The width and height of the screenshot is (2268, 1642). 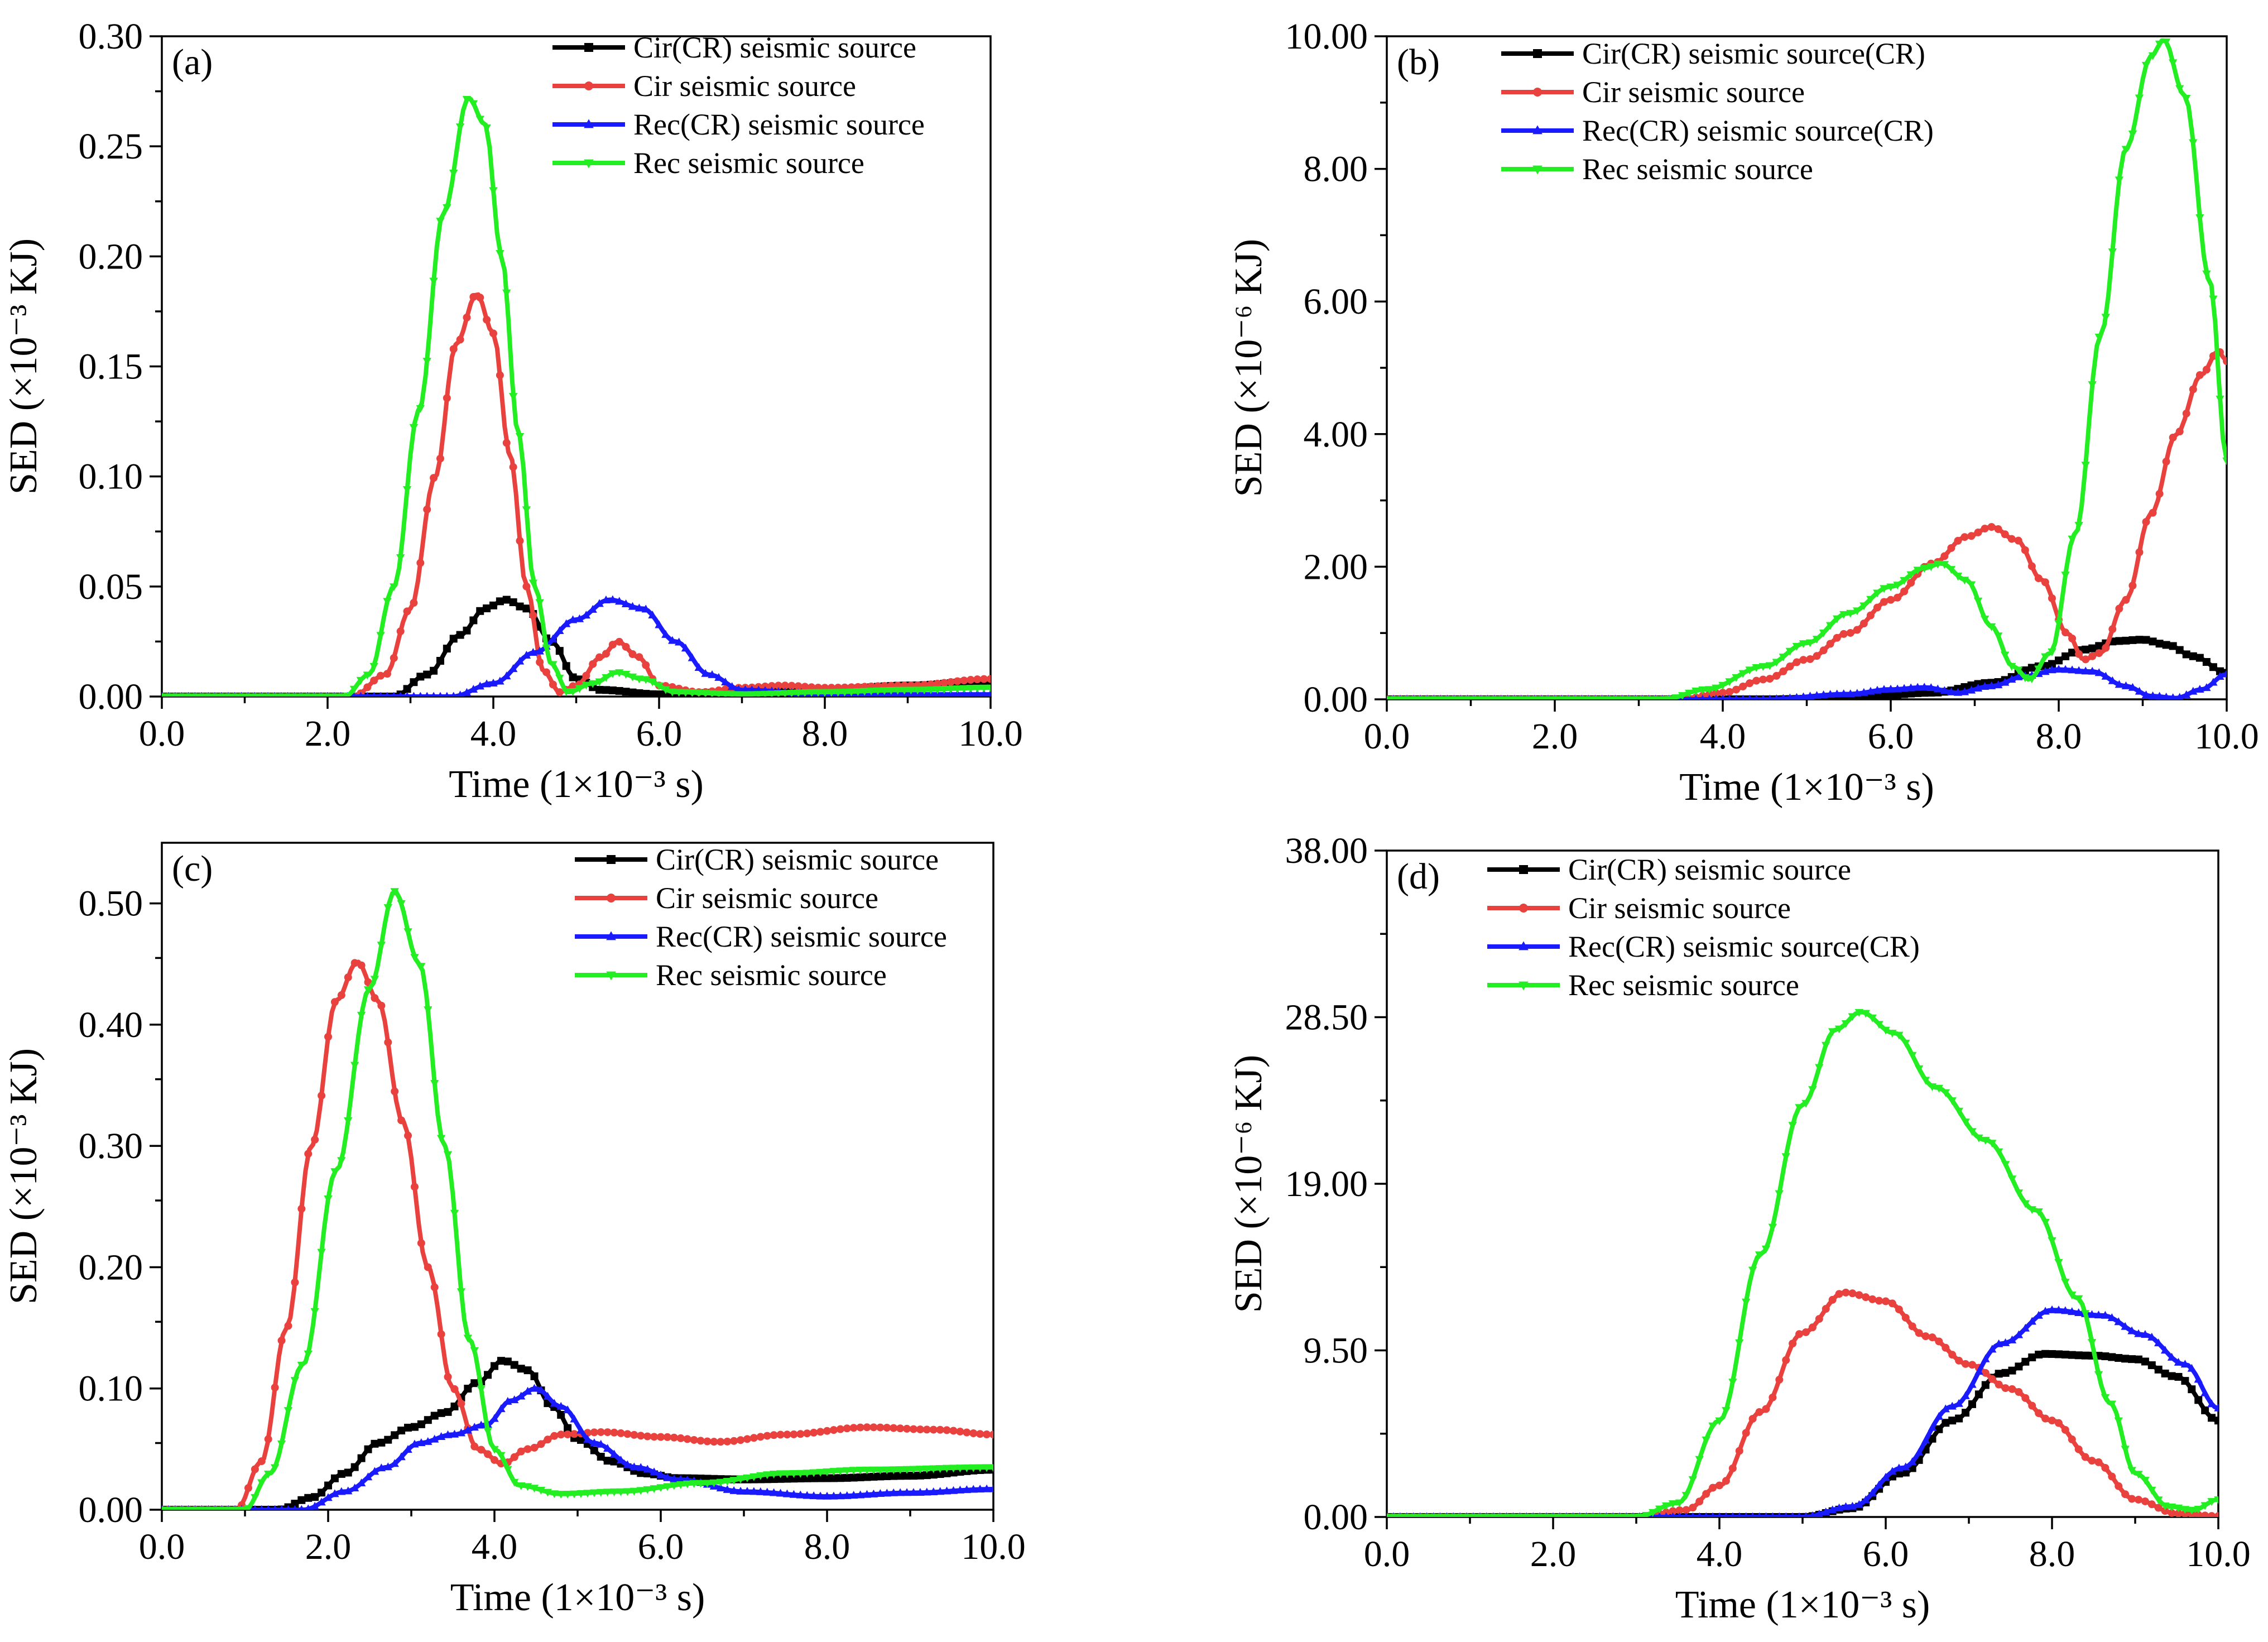 What do you see at coordinates (577, 1447) in the screenshot?
I see `series-rec-cr-seismic-source` at bounding box center [577, 1447].